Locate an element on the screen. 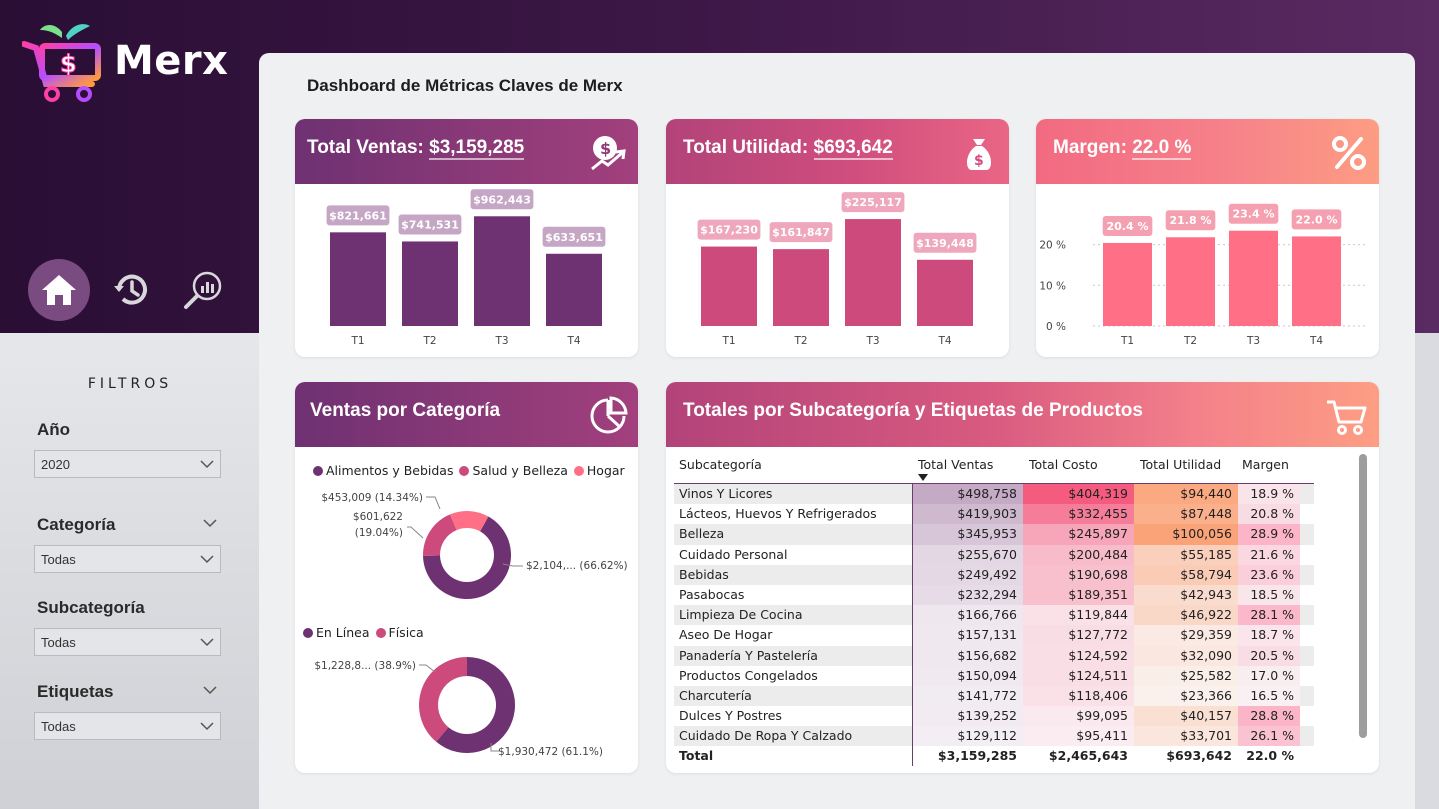  slice-label: $1,930,472 (61.1%) is located at coordinates (550, 752).